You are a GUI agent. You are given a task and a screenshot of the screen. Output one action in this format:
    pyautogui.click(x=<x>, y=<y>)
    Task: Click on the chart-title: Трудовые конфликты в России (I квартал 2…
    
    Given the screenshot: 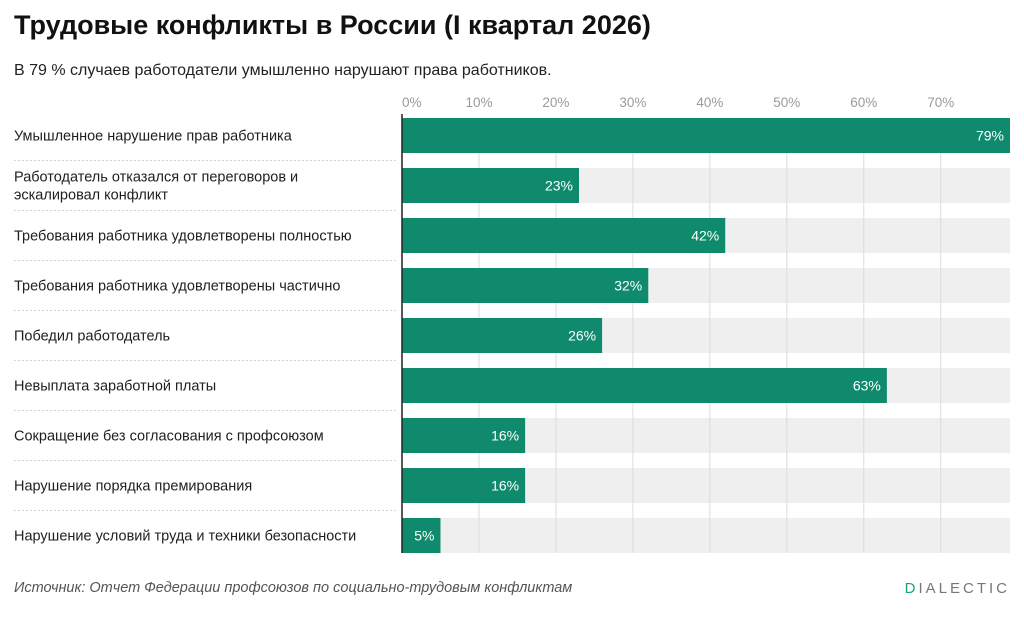 What is the action you would take?
    pyautogui.click(x=332, y=25)
    